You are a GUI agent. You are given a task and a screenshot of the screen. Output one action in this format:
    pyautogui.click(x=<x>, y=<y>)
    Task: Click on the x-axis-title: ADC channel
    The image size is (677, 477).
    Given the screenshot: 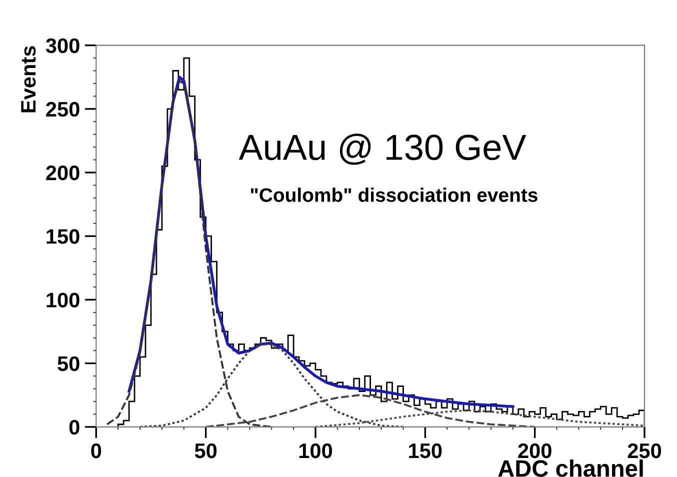 What is the action you would take?
    pyautogui.click(x=570, y=468)
    